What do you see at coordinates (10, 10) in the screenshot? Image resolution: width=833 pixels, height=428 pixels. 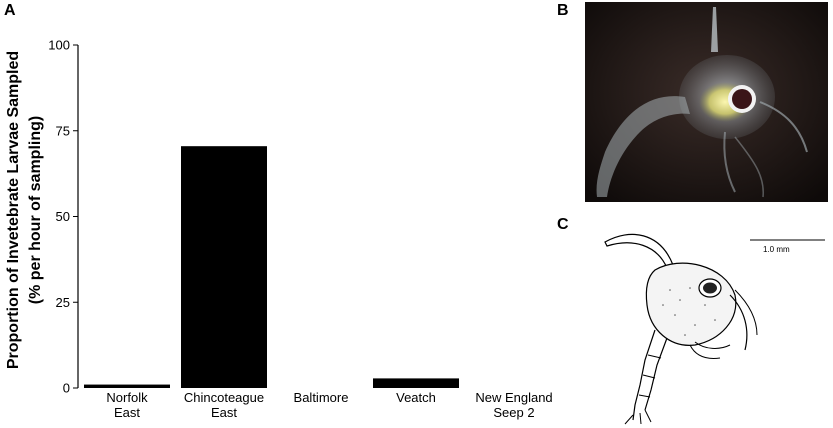 I see `panel-label-a: A` at bounding box center [10, 10].